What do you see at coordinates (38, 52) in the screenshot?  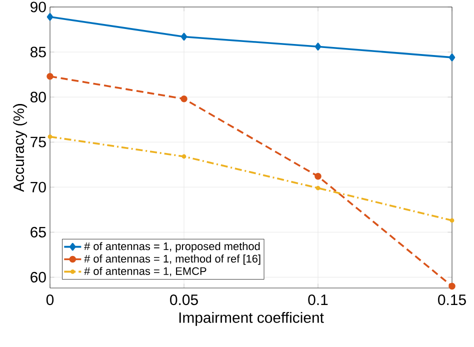 I see `y-tick-label: 85` at bounding box center [38, 52].